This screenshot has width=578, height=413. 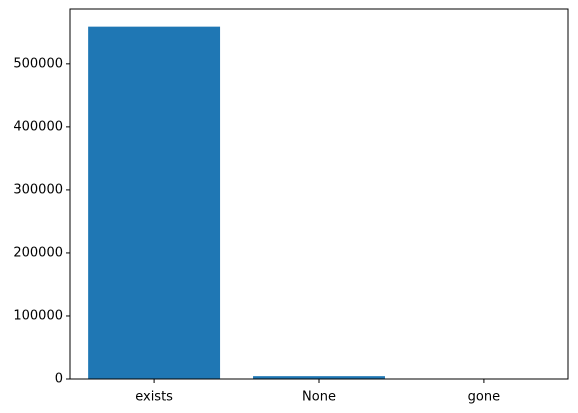 What do you see at coordinates (38, 189) in the screenshot?
I see `y-tick-label: 300000` at bounding box center [38, 189].